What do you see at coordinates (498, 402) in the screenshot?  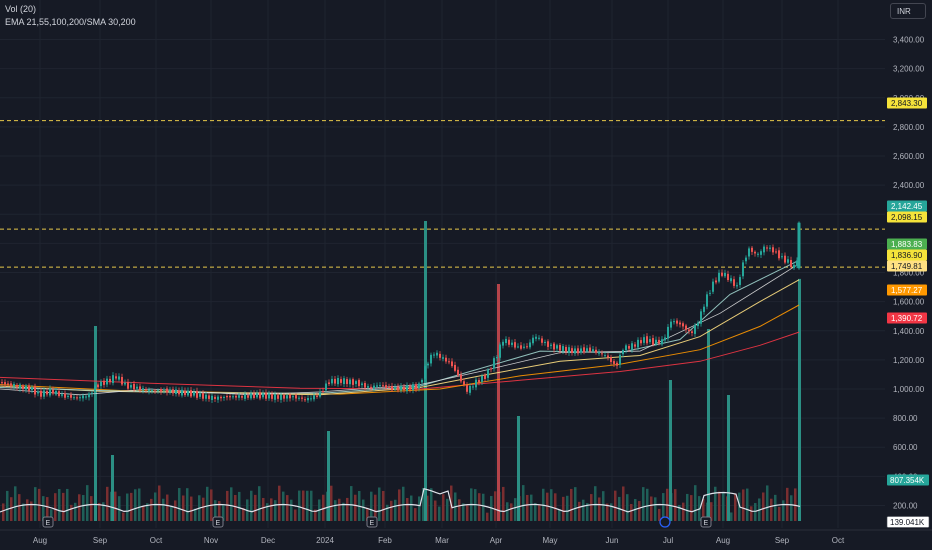 I see `volume-spike-bar` at bounding box center [498, 402].